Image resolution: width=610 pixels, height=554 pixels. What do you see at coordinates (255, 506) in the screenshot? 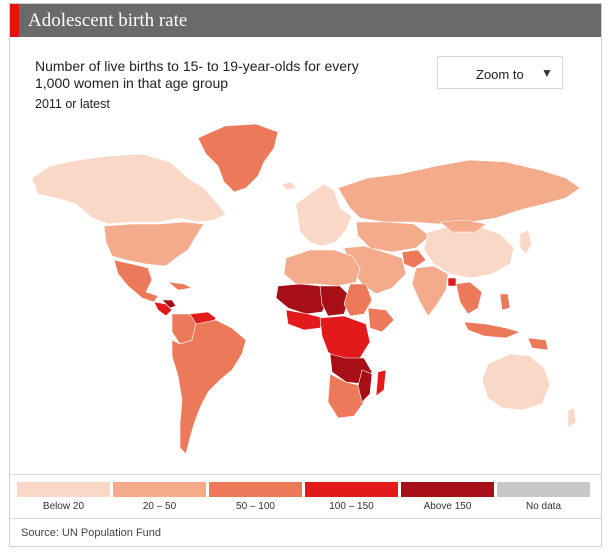
I see `legend-label-50-100: 50 – 100` at bounding box center [255, 506].